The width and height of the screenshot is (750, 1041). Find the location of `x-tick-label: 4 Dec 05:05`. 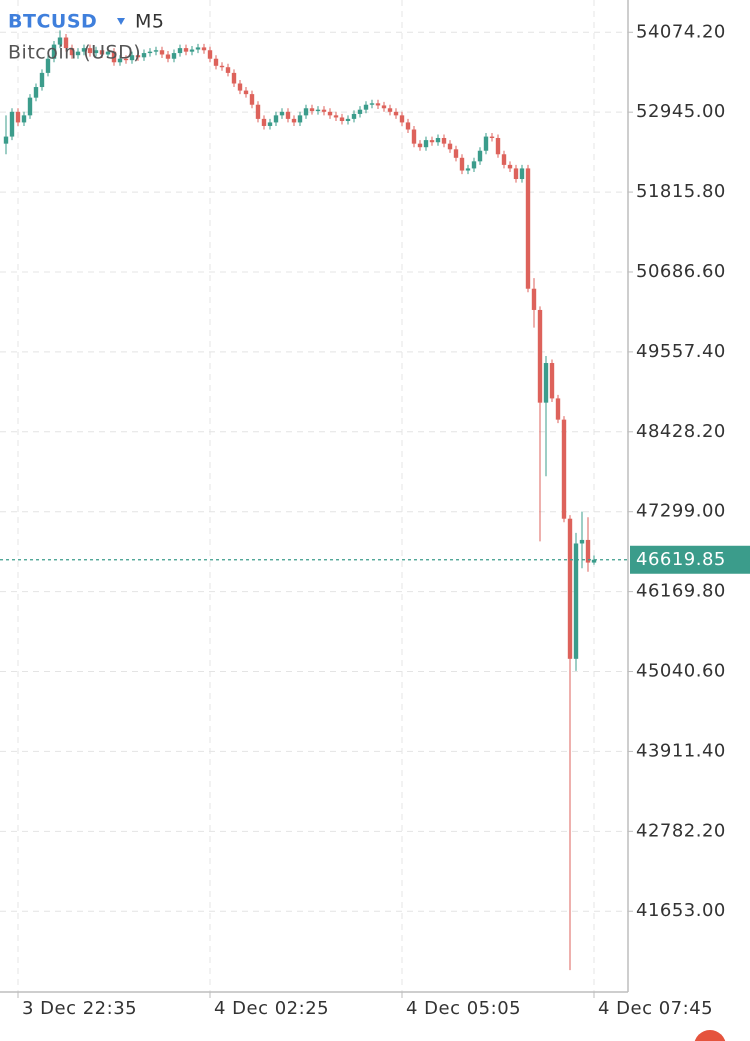

x-tick-label: 4 Dec 05:05 is located at coordinates (463, 1008).